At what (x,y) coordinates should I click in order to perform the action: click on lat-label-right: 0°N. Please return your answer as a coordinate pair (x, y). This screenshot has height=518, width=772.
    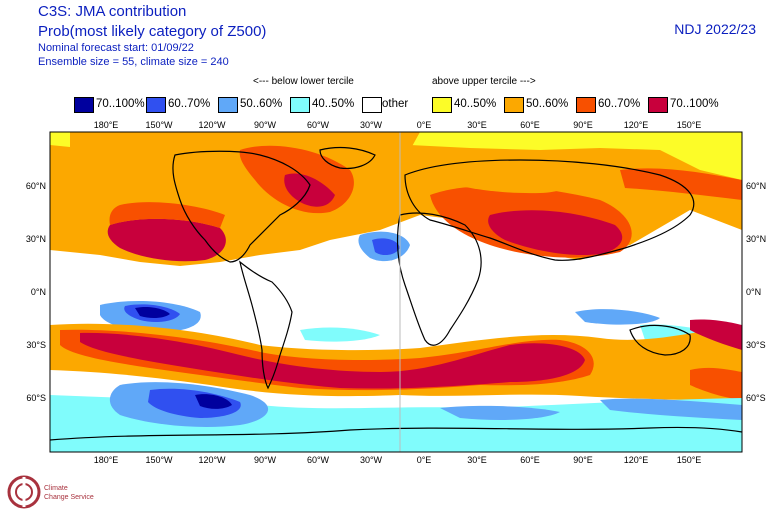
    Looking at the image, I should click on (753, 292).